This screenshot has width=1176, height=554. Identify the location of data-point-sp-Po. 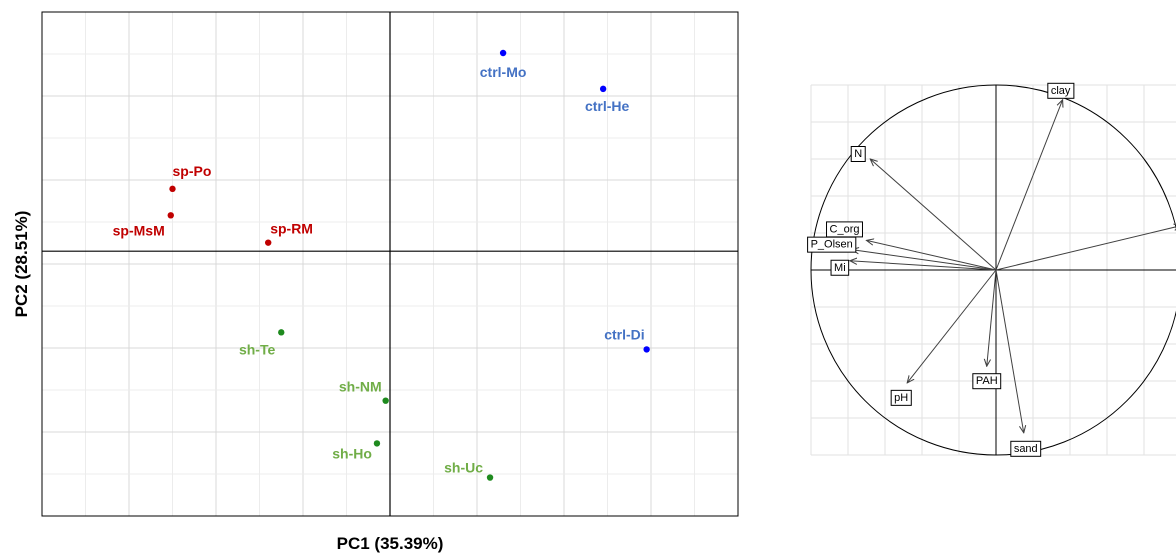
(172, 189).